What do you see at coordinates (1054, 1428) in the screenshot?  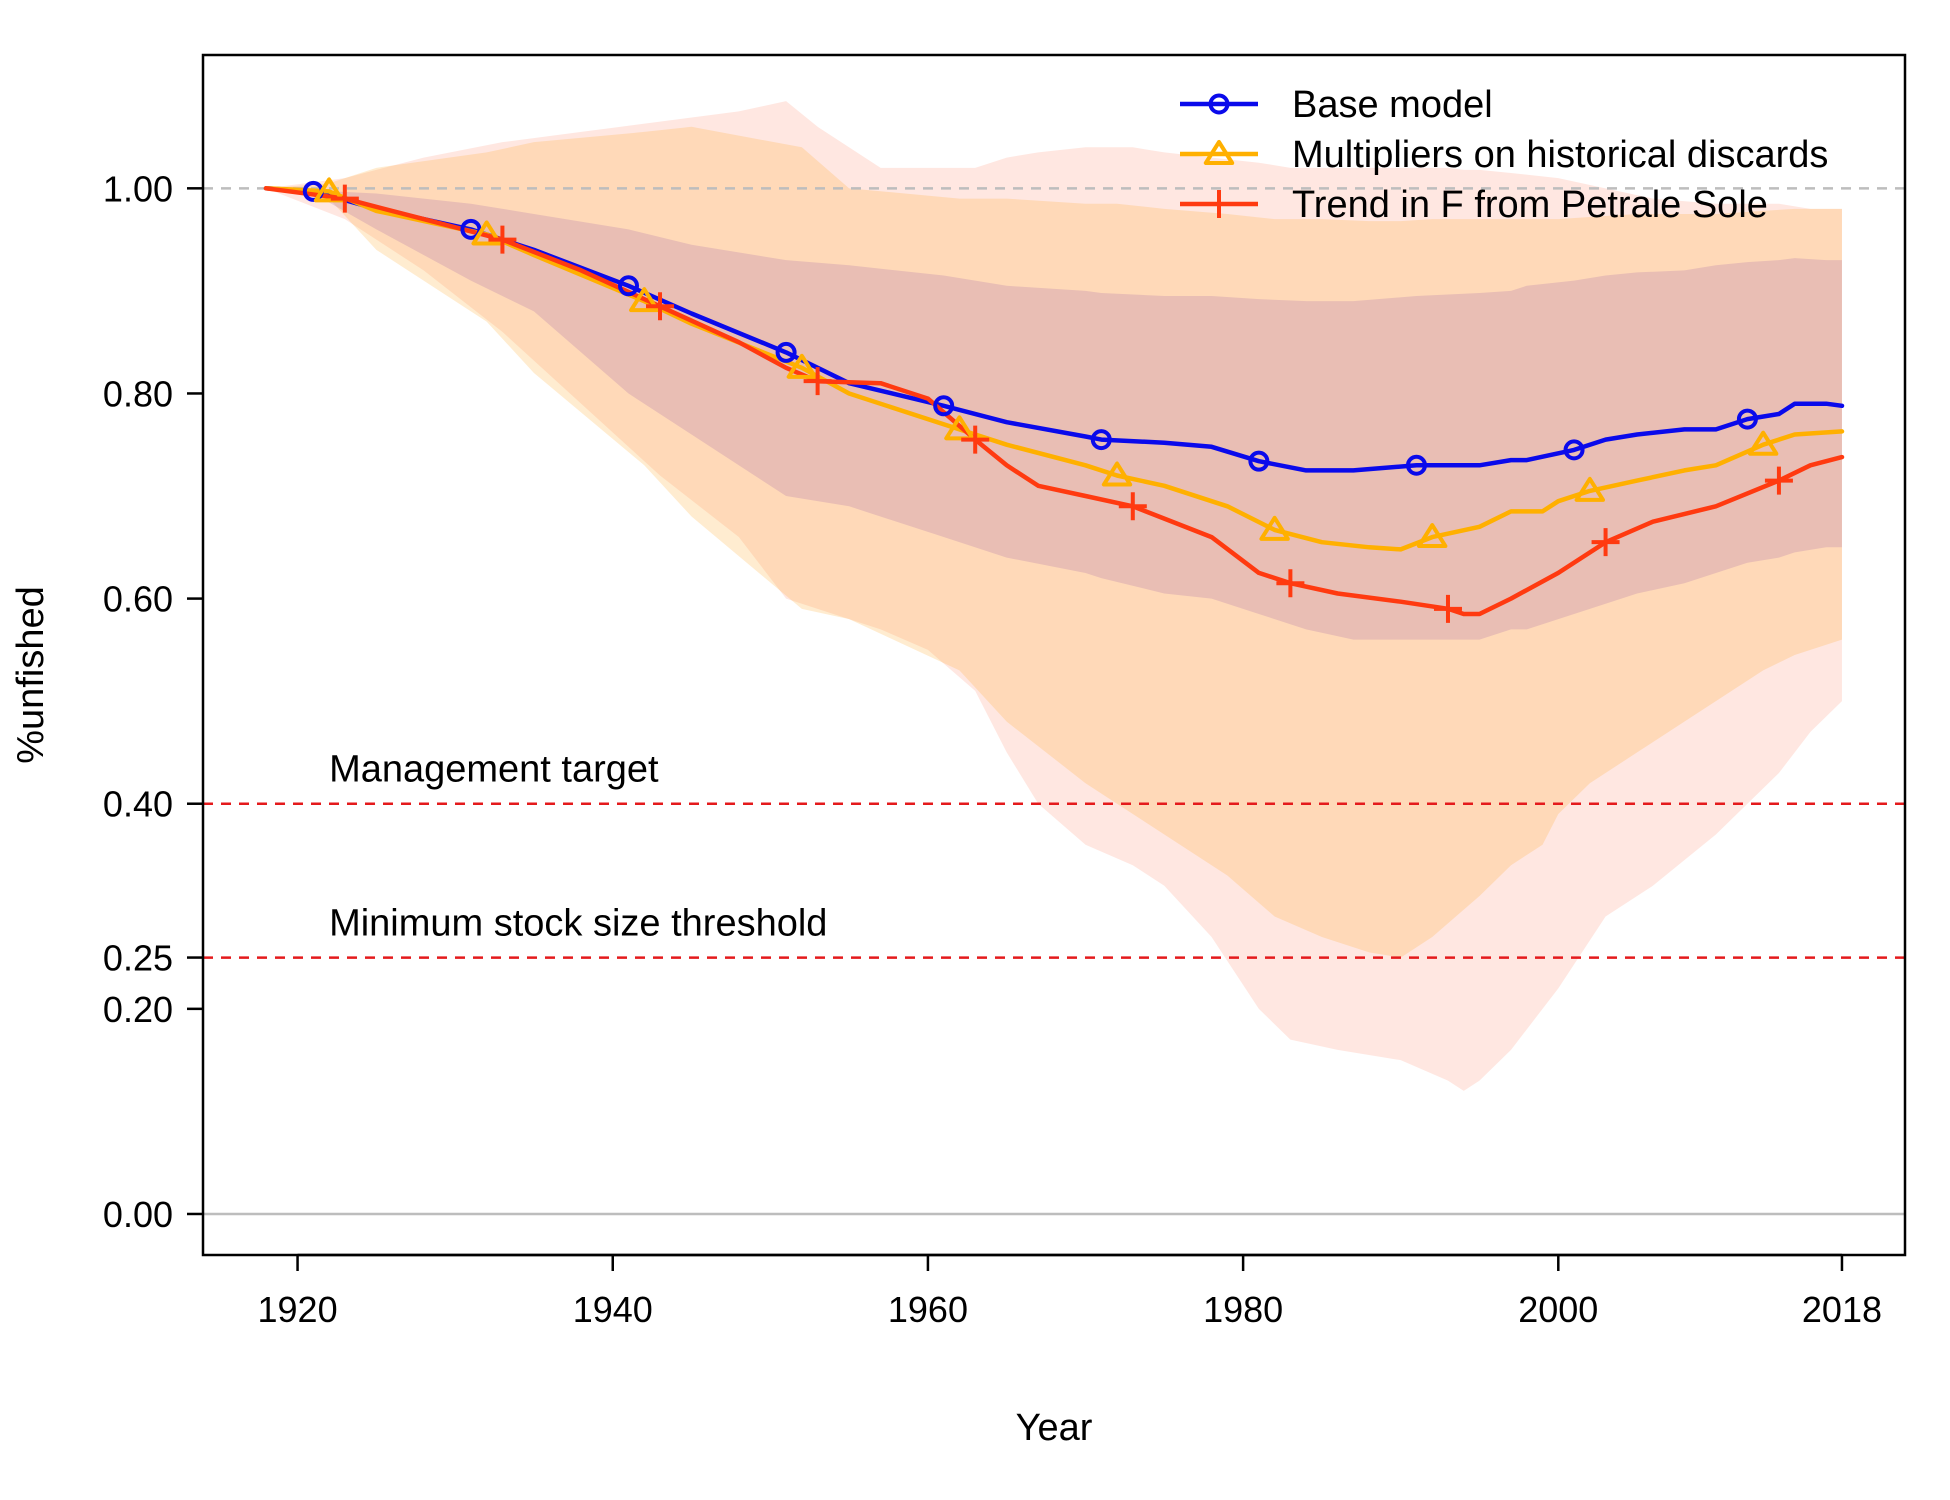 I see `x-axis-title: Year` at bounding box center [1054, 1428].